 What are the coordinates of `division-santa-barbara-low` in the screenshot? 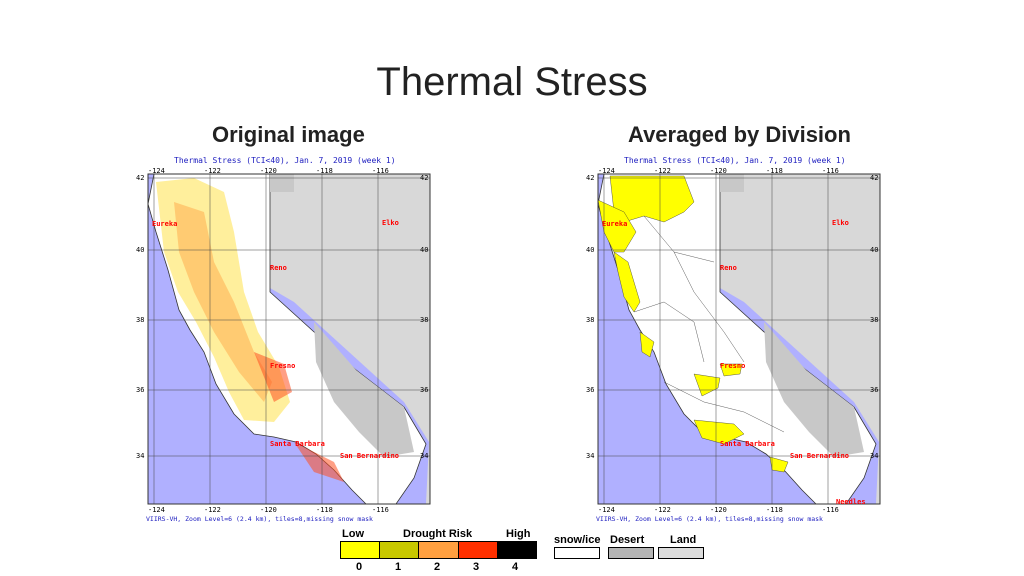 It's located at (719, 432).